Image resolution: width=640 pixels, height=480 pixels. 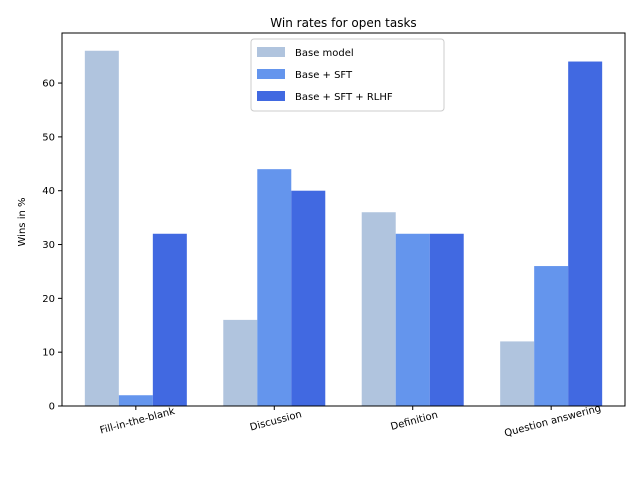 I want to click on y-tick-label: 20, so click(x=48, y=299).